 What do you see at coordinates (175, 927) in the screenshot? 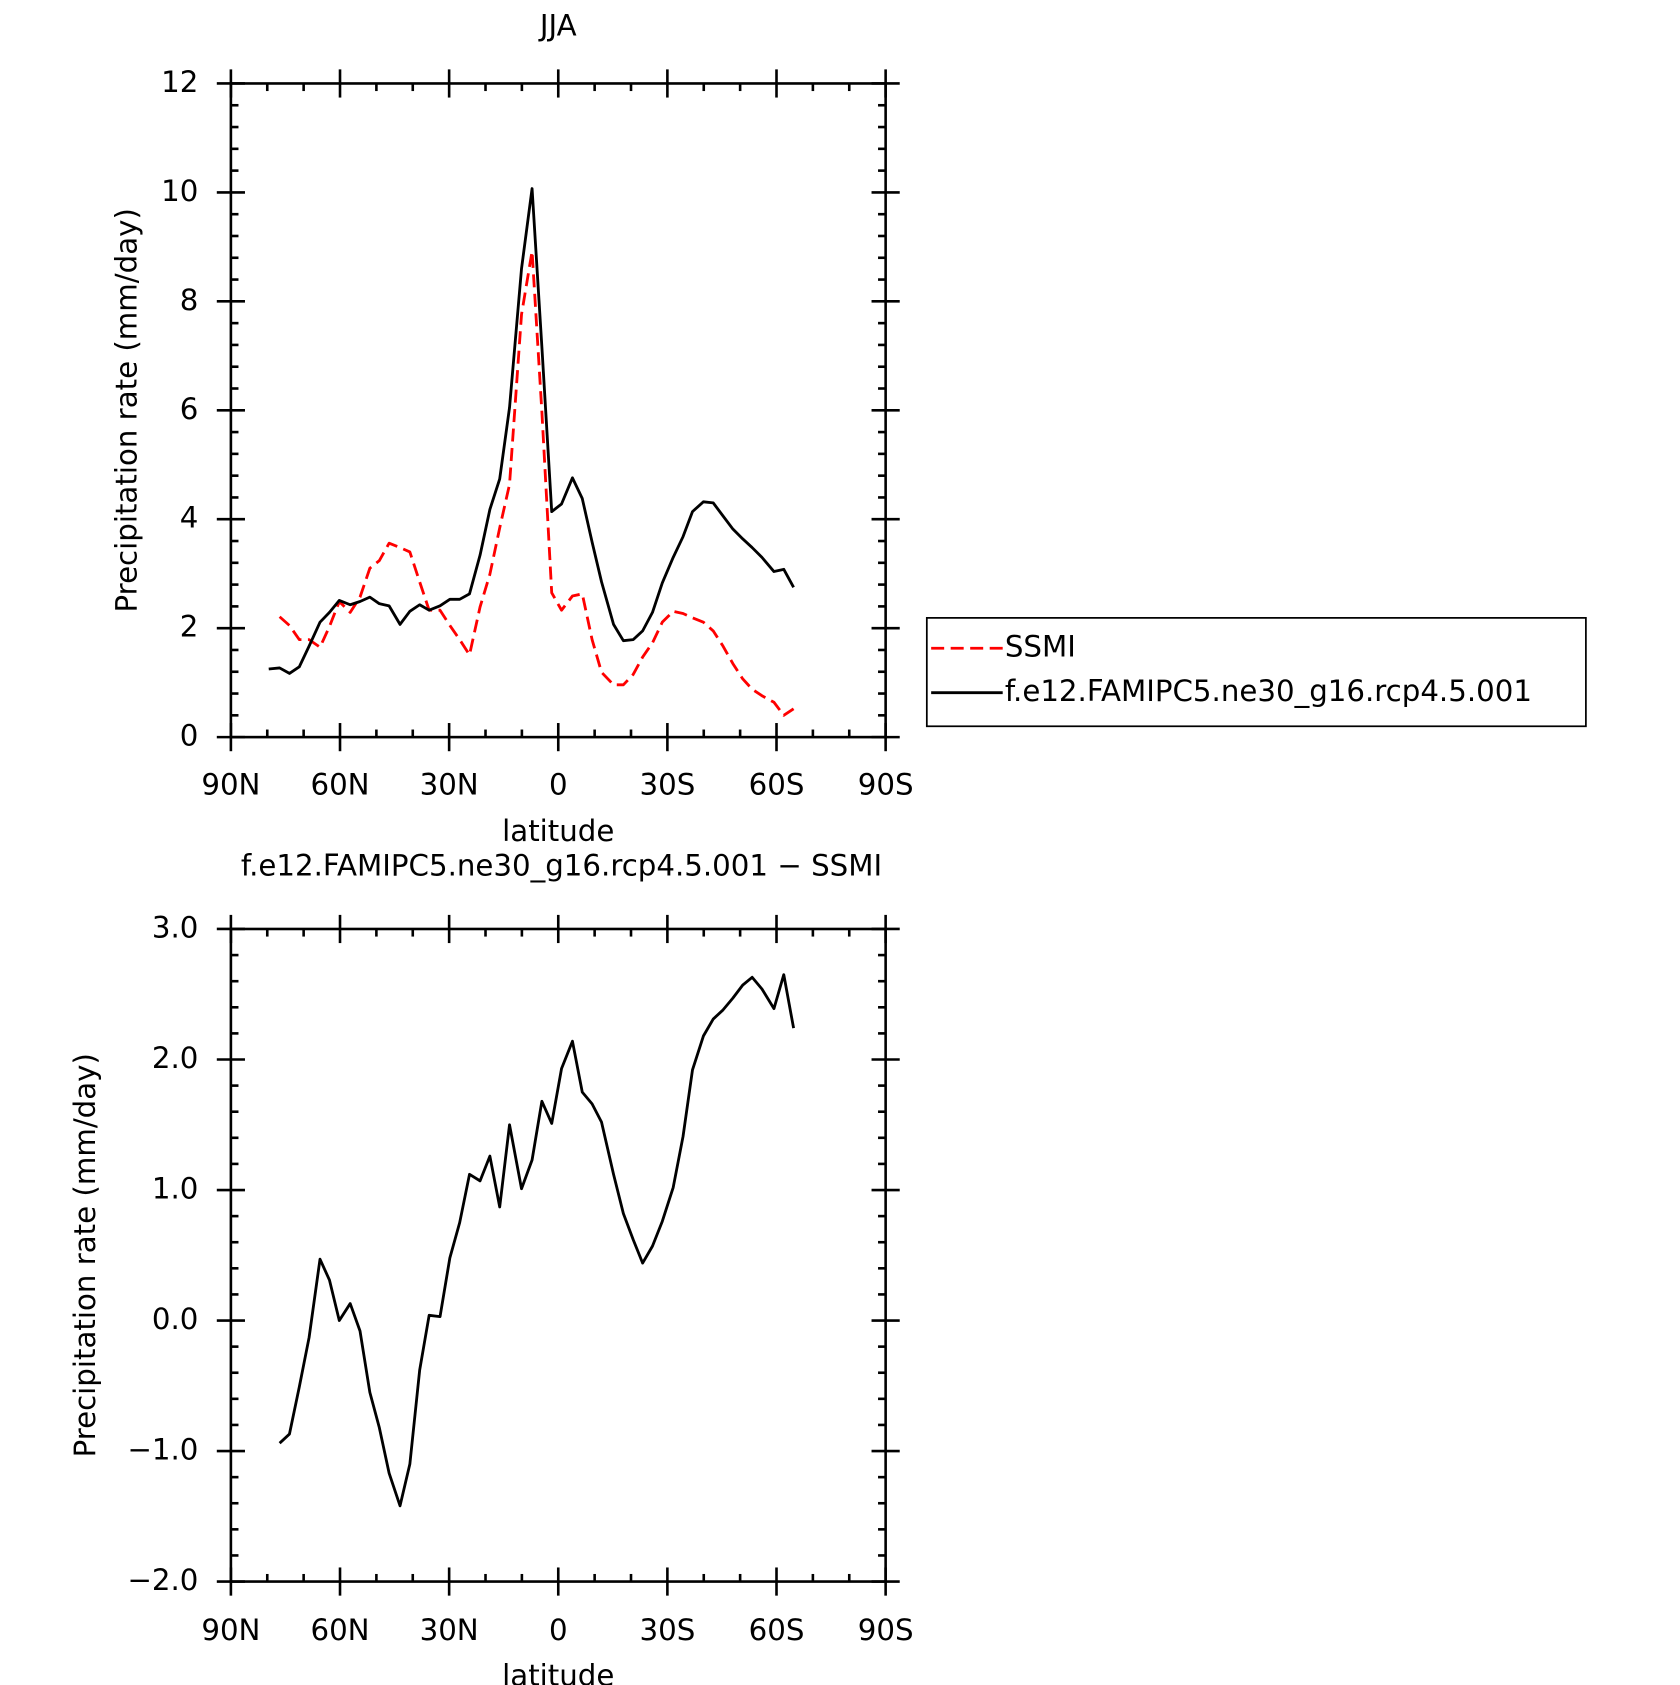
I see `y-tick-label: 3.0` at bounding box center [175, 927].